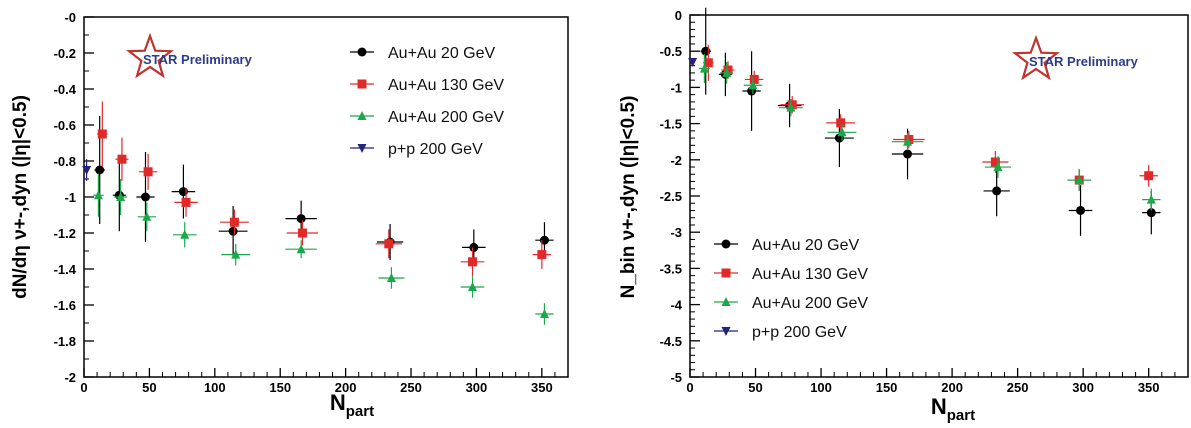 The height and width of the screenshot is (428, 1191). Describe the element at coordinates (676, 87) in the screenshot. I see `right-y-tick-label: -1` at that location.